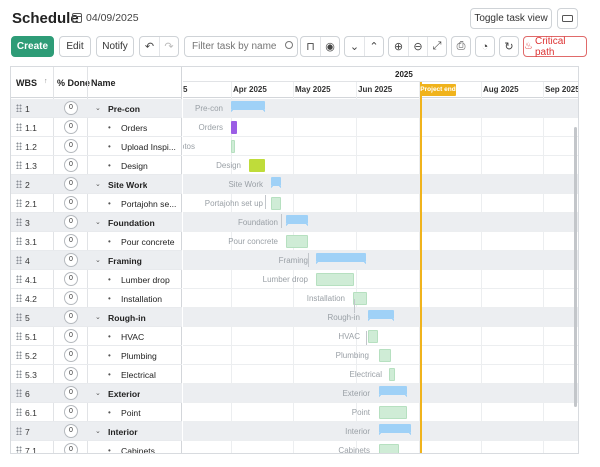 Image resolution: width=600 pixels, height=467 pixels. I want to click on task-name: Electrical, so click(138, 375).